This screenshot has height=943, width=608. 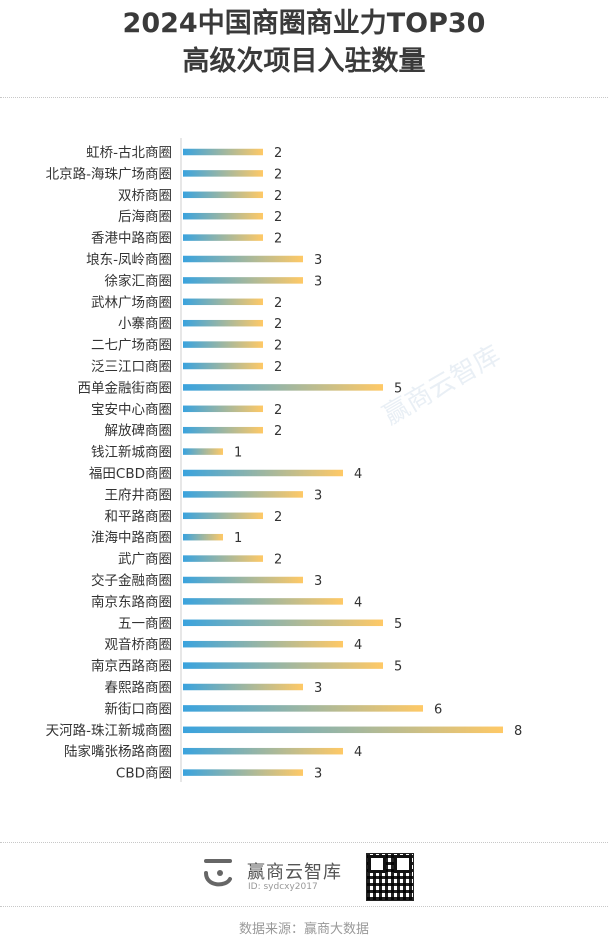 I want to click on footer-brand-id: ID: sydcxy2017, so click(x=283, y=887).